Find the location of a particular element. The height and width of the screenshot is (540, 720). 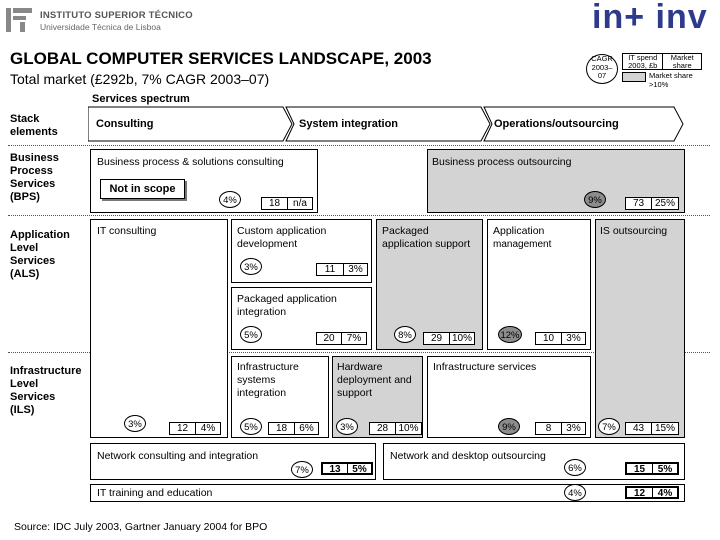

bp-outsourcing-cagr: 9% is located at coordinates (595, 199).